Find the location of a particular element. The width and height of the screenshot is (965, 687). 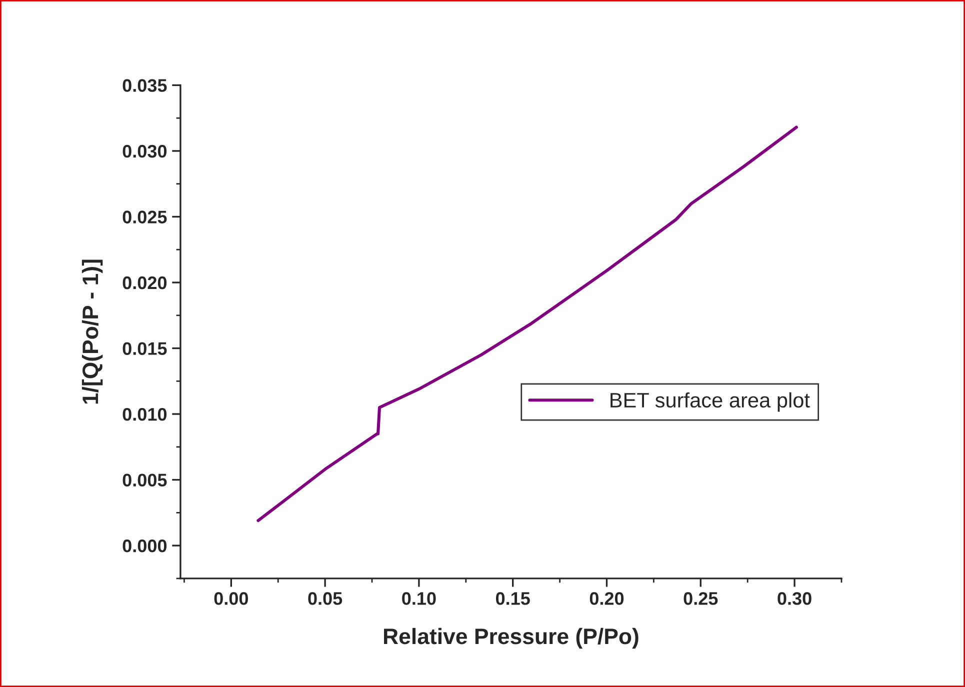

y-tick-label: 0.010 is located at coordinates (144, 414).